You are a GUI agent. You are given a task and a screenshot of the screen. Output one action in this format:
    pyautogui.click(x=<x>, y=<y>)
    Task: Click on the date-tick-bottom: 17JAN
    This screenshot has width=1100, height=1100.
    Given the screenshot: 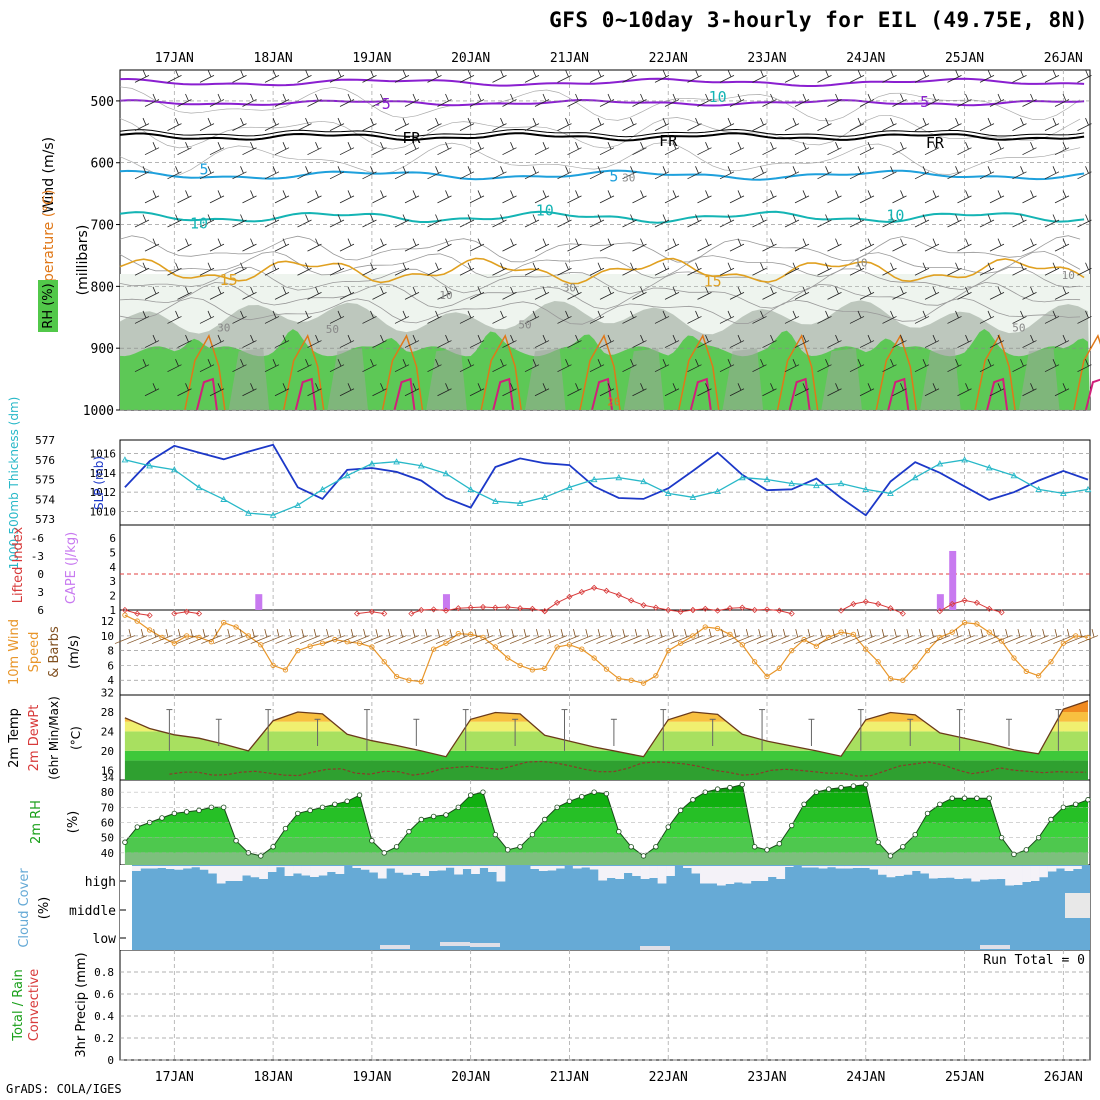 What is the action you would take?
    pyautogui.click(x=174, y=1077)
    